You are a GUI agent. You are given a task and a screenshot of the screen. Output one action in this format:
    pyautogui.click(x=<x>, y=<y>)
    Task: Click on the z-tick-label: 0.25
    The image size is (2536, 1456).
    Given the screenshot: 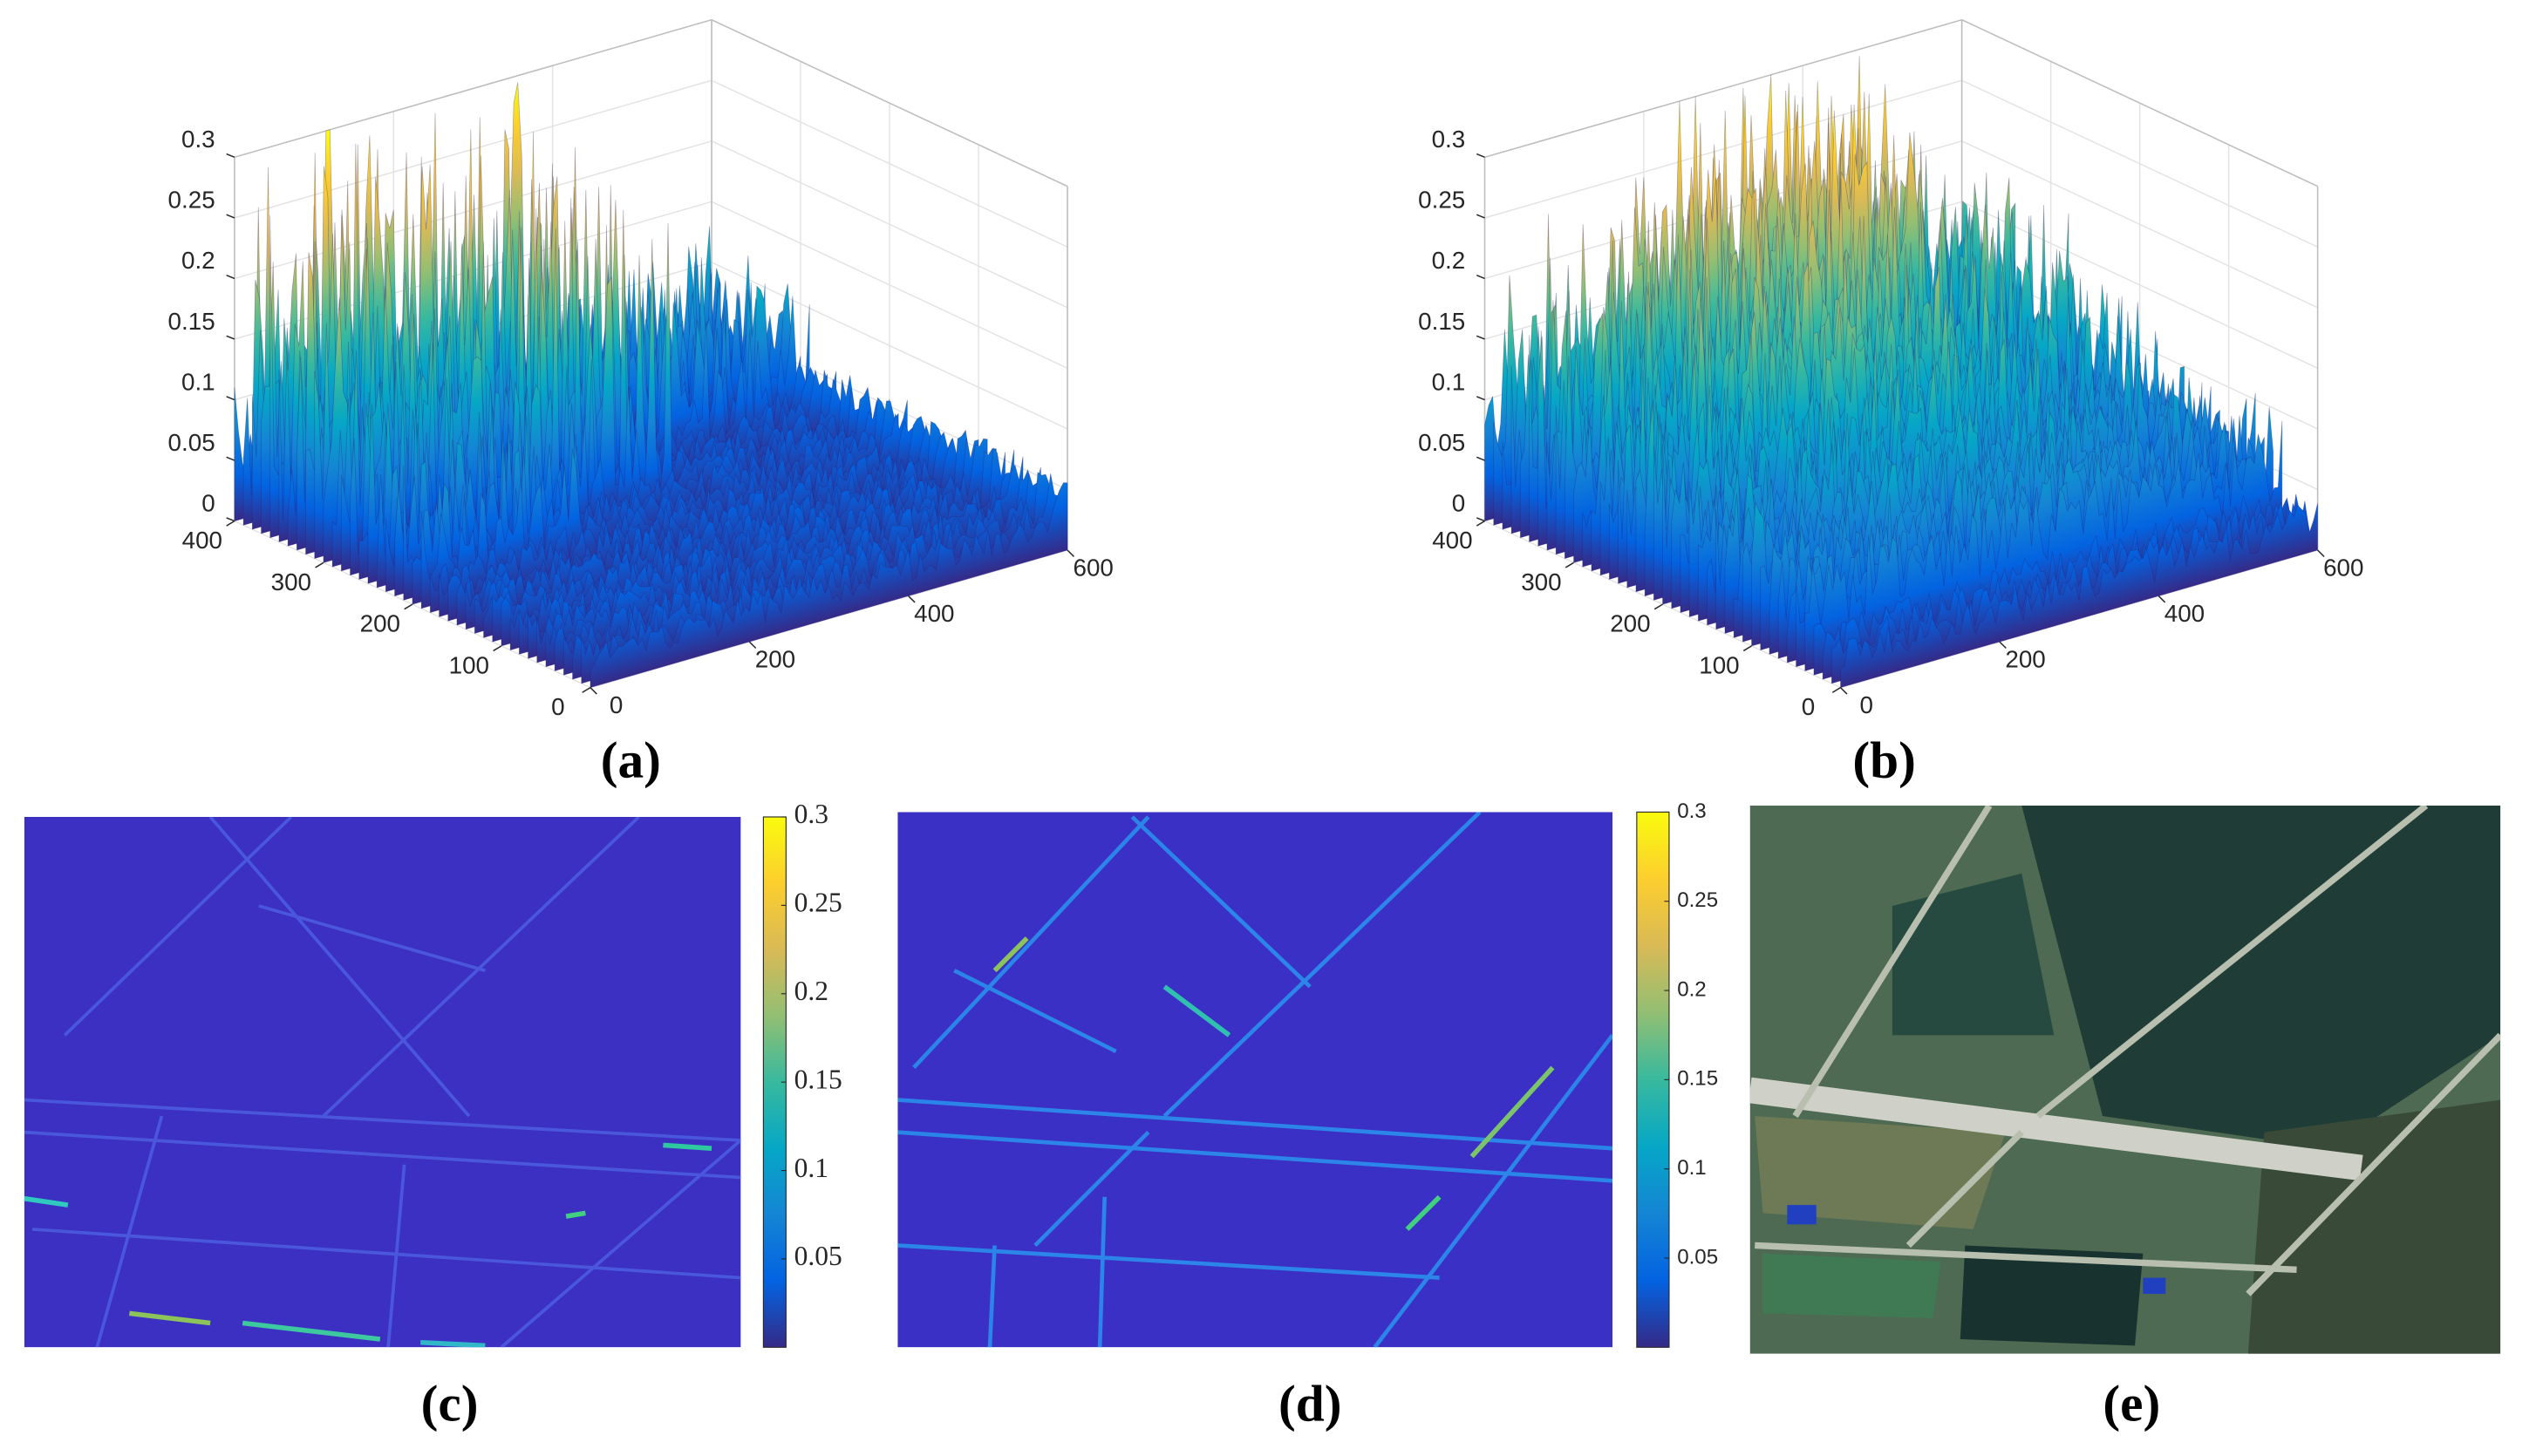 What is the action you would take?
    pyautogui.click(x=1441, y=200)
    